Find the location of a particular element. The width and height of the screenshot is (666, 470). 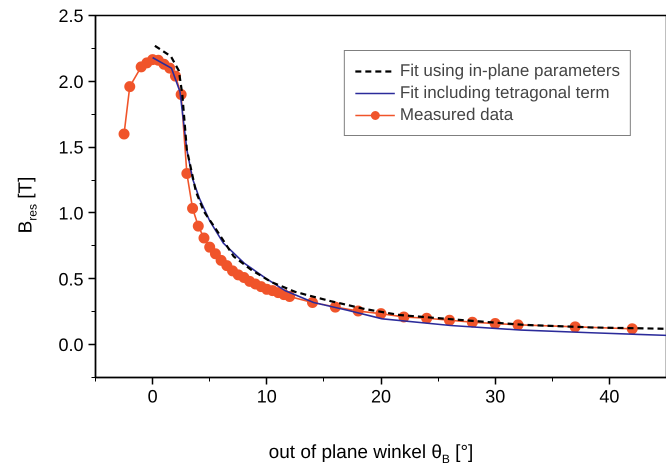

x-tick-label: 10 is located at coordinates (266, 396).